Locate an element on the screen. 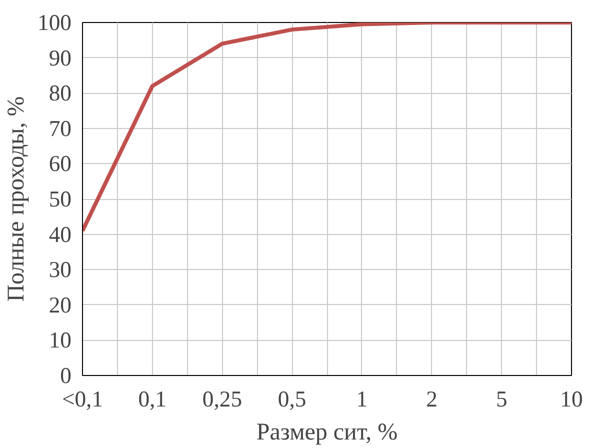 Image resolution: width=589 pixels, height=448 pixels. y-tick-label: 10 is located at coordinates (60, 340).